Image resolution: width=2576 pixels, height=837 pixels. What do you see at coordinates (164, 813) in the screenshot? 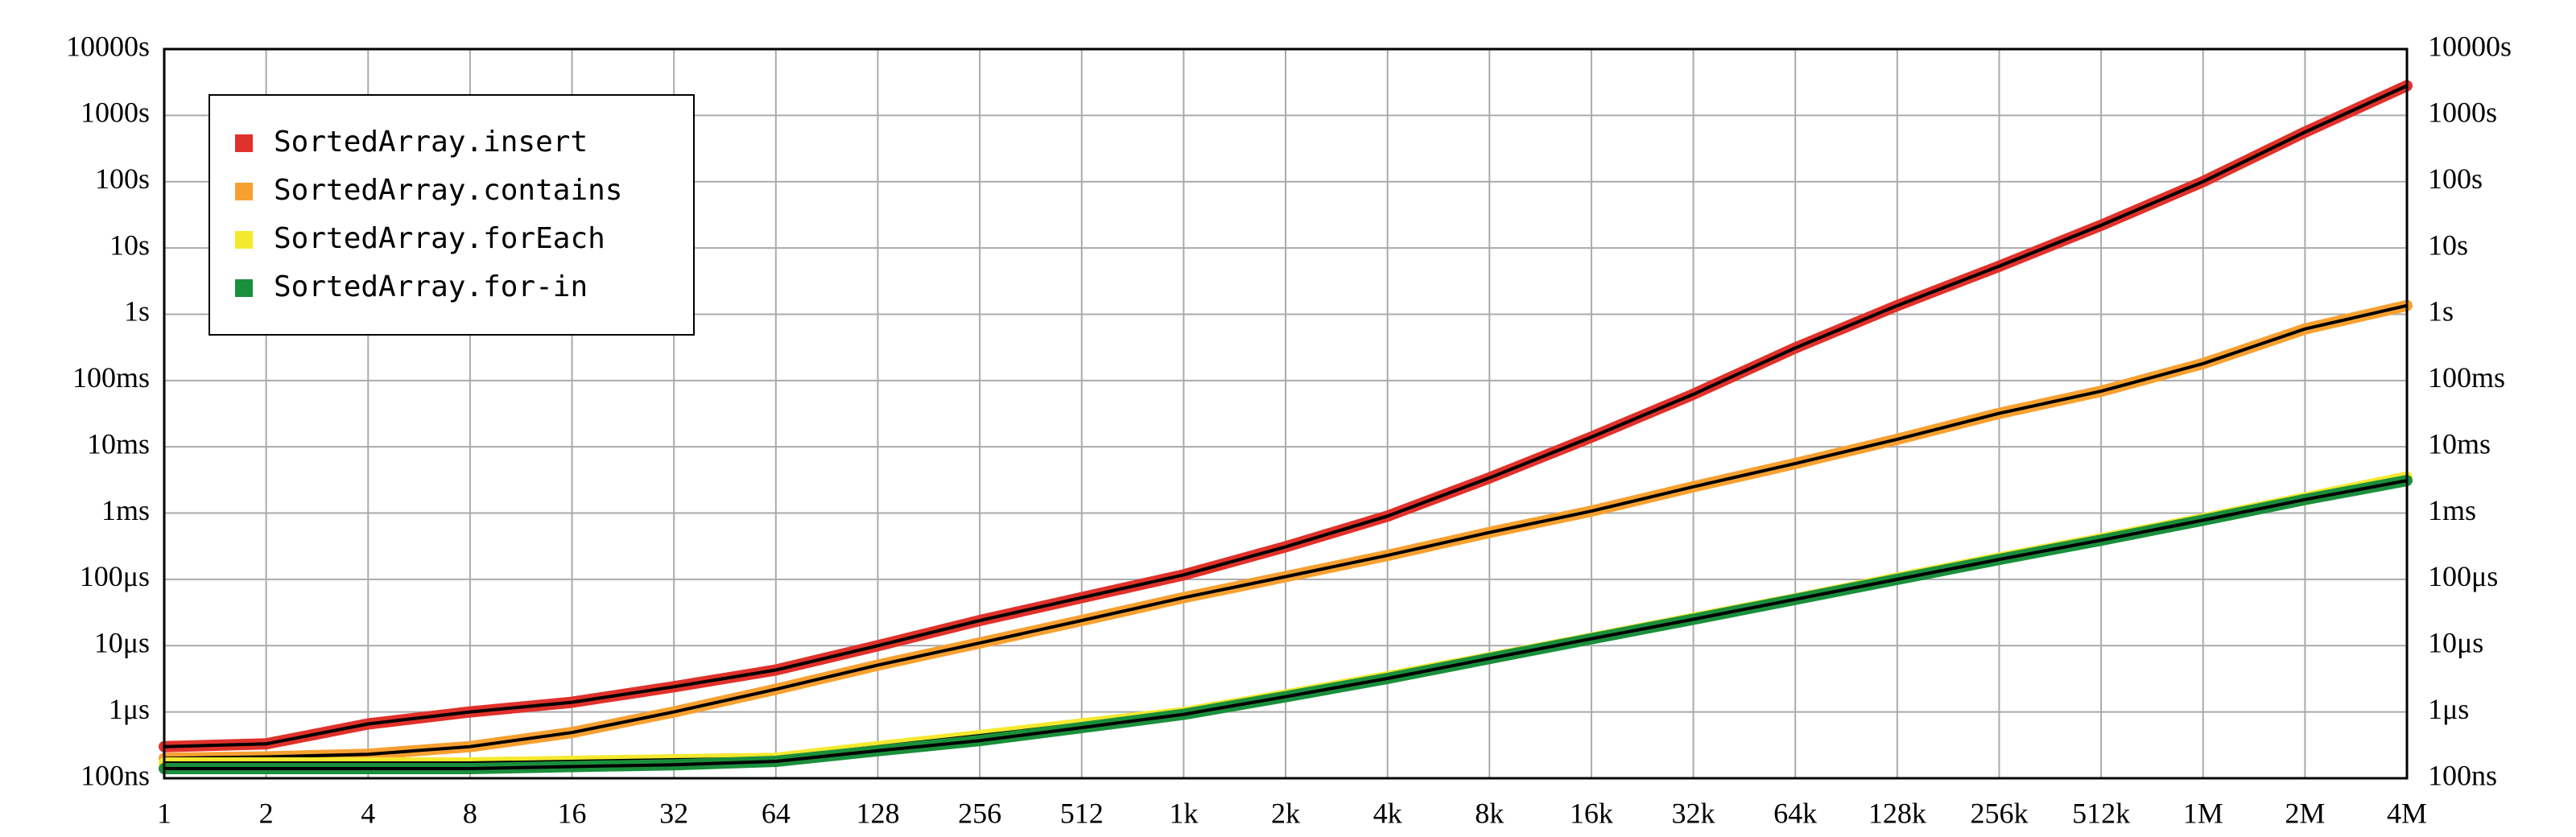
I see `x-tick-label: 1` at bounding box center [164, 813].